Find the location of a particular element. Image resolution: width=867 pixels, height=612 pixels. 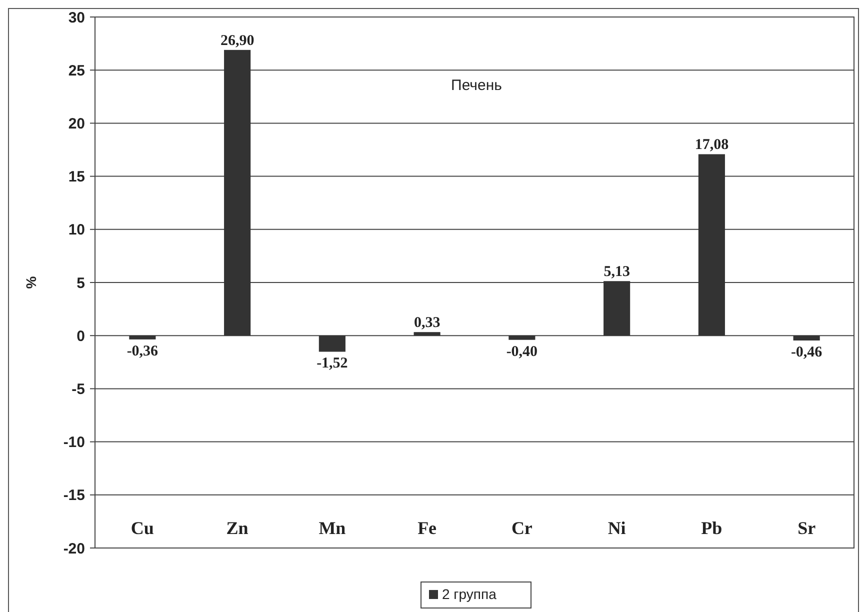

y-tick-label: 15 is located at coordinates (76, 177).